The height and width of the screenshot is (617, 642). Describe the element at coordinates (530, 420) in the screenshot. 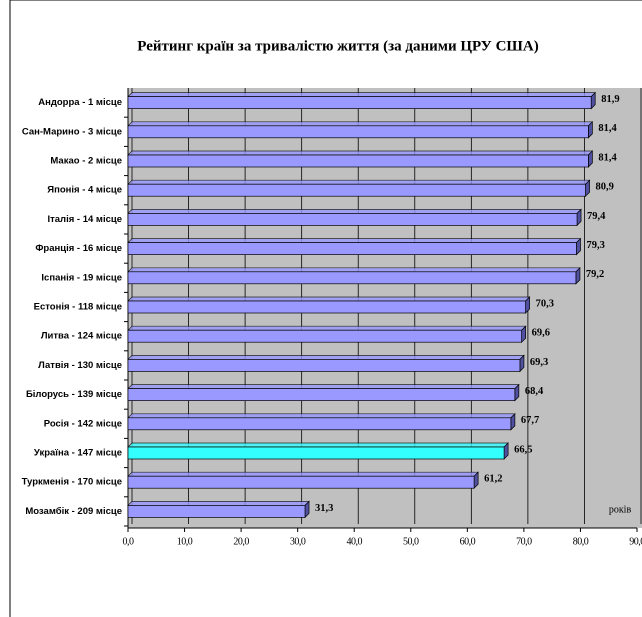

I see `value-label: 67,7` at that location.